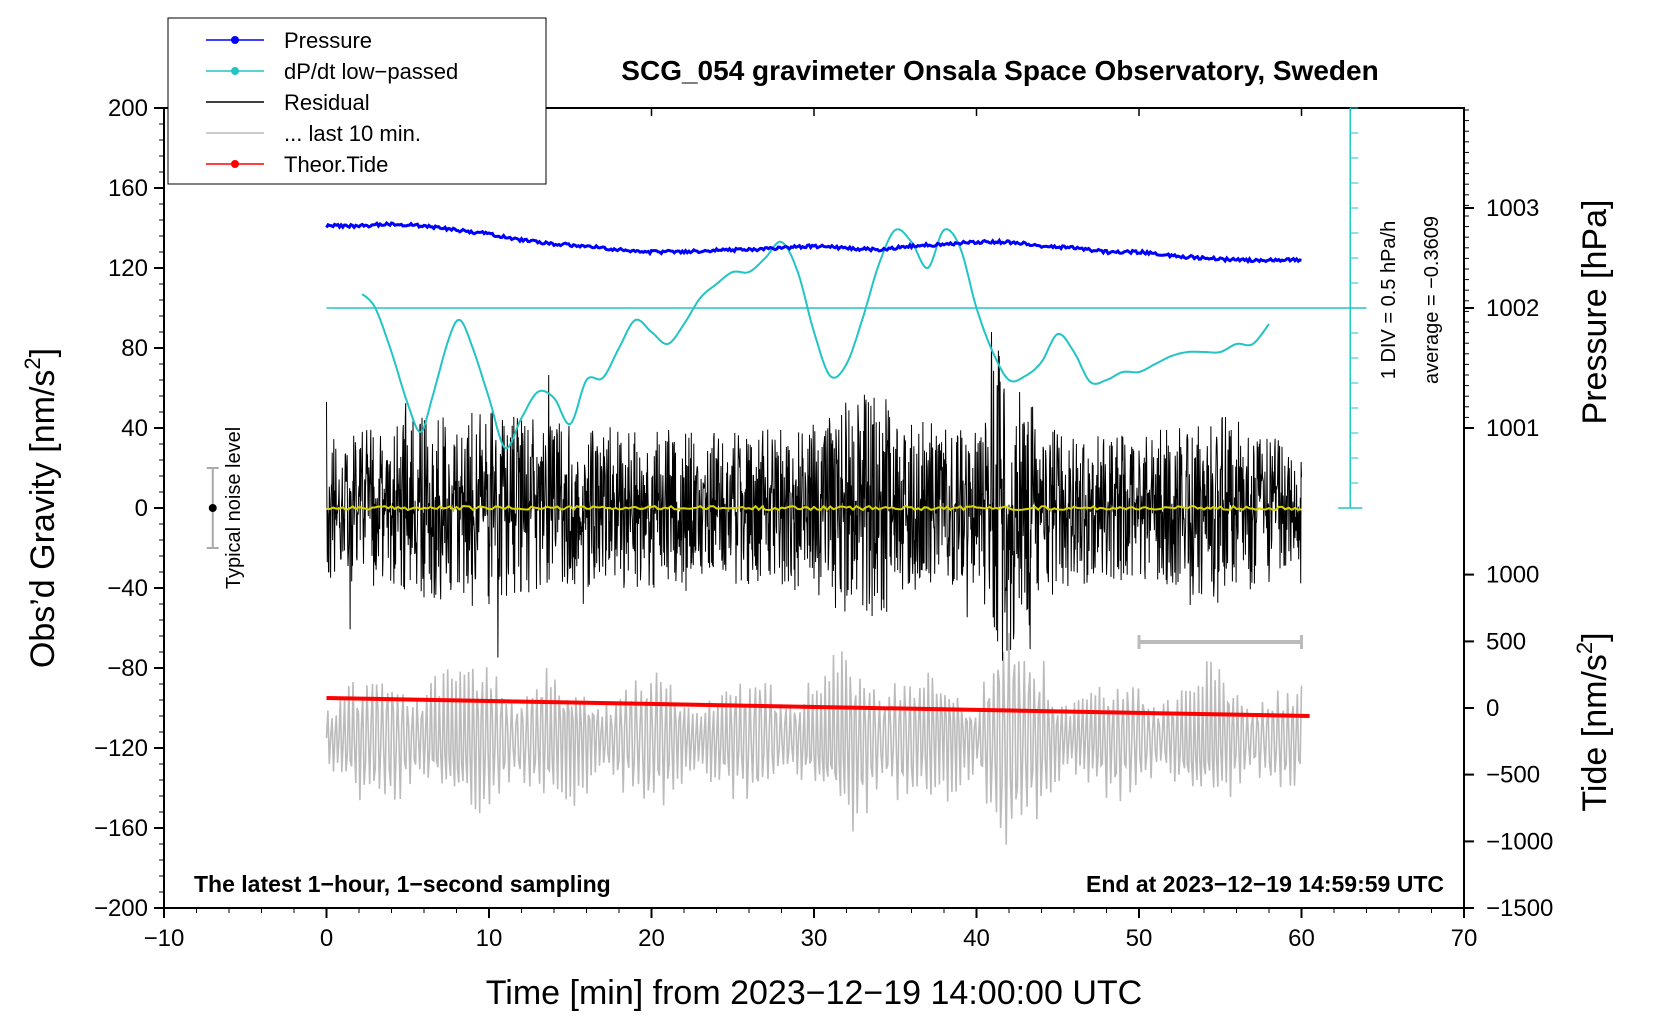 This screenshot has height=1020, width=1660. I want to click on x-tick-label: 0, so click(326, 938).